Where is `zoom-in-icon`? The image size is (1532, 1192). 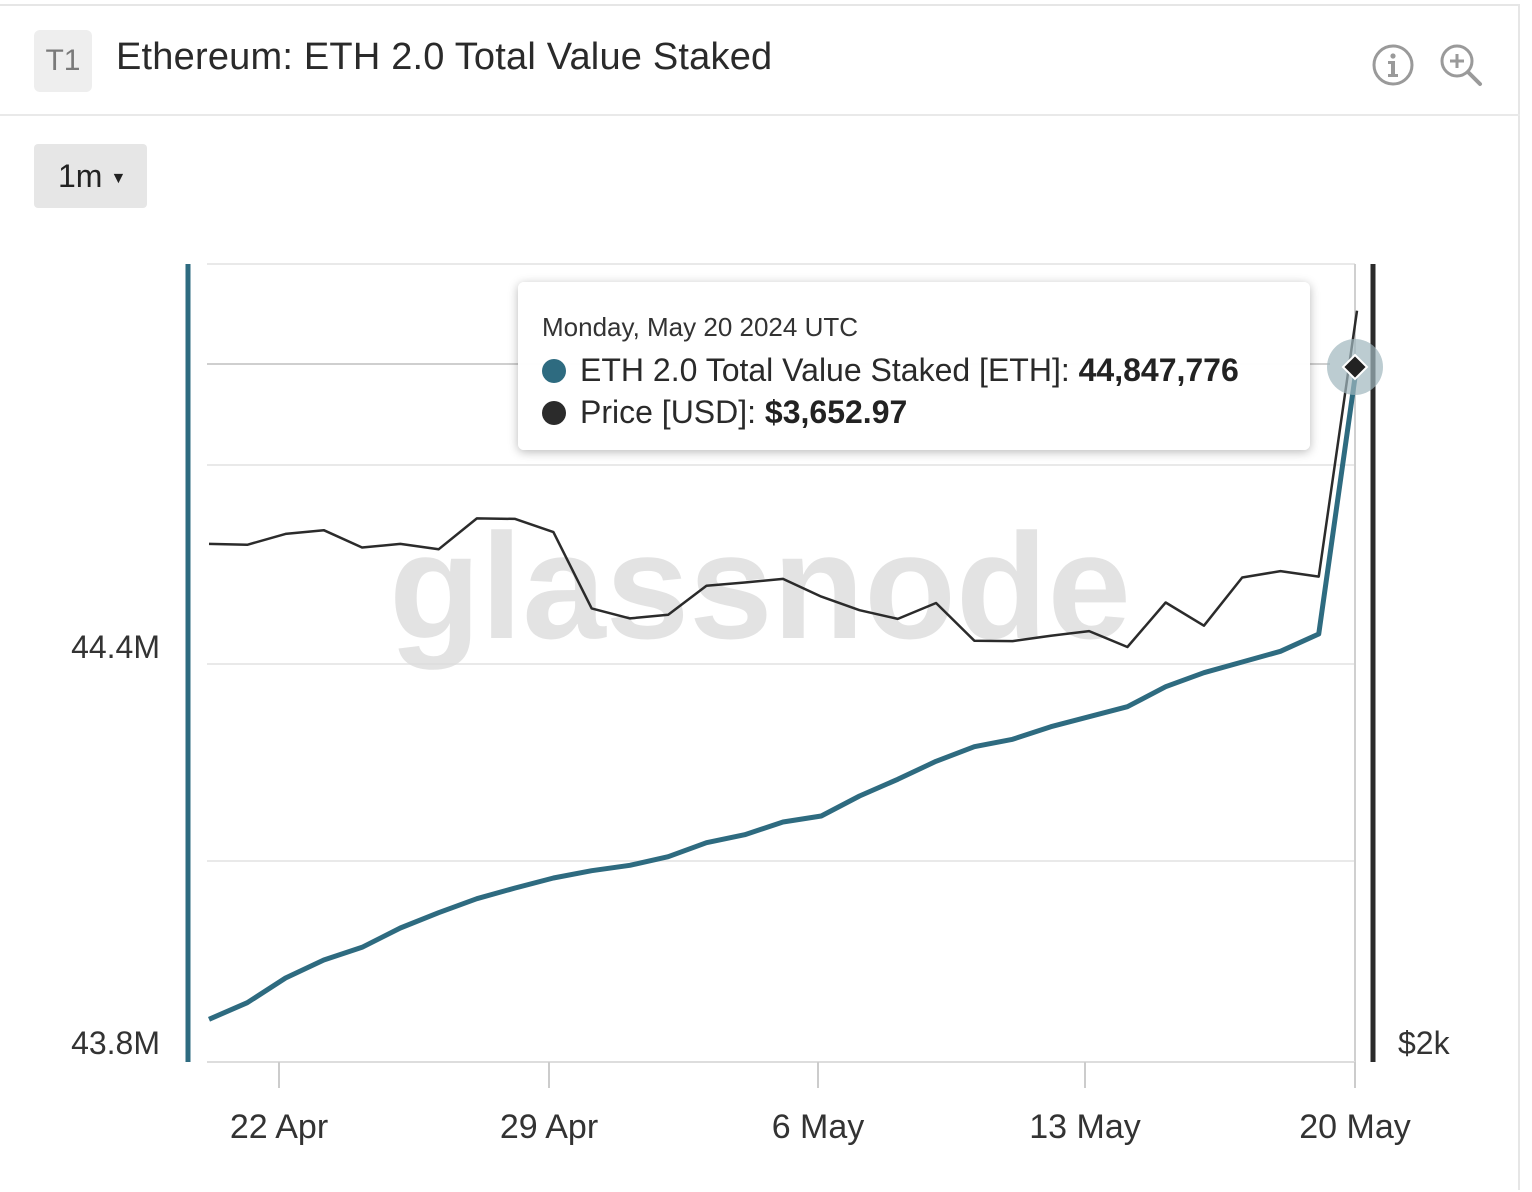
zoom-in-icon is located at coordinates (1461, 65).